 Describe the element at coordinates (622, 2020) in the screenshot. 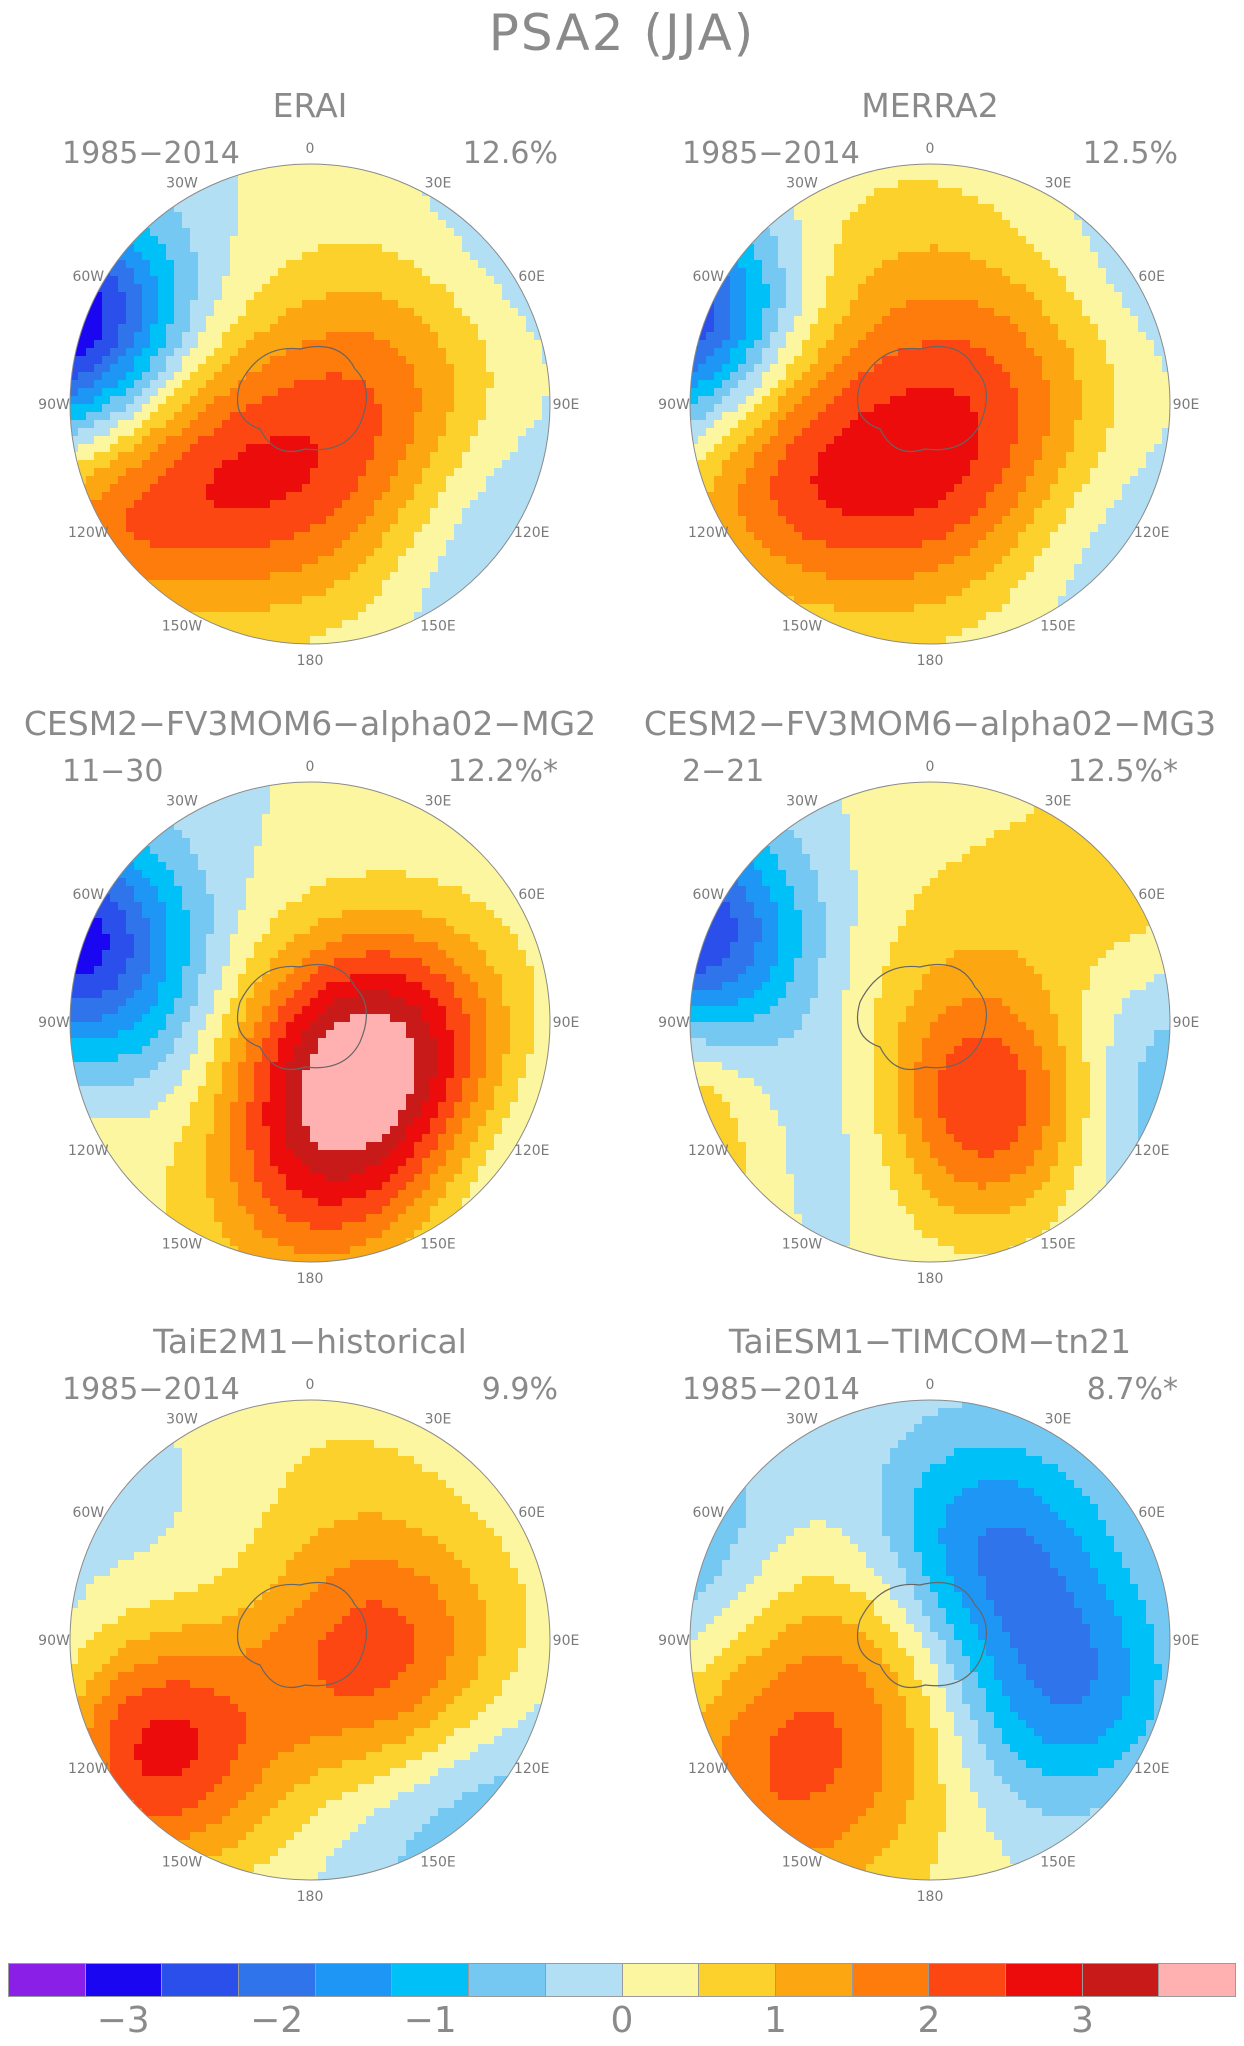

I see `colorbar-label: 0` at that location.